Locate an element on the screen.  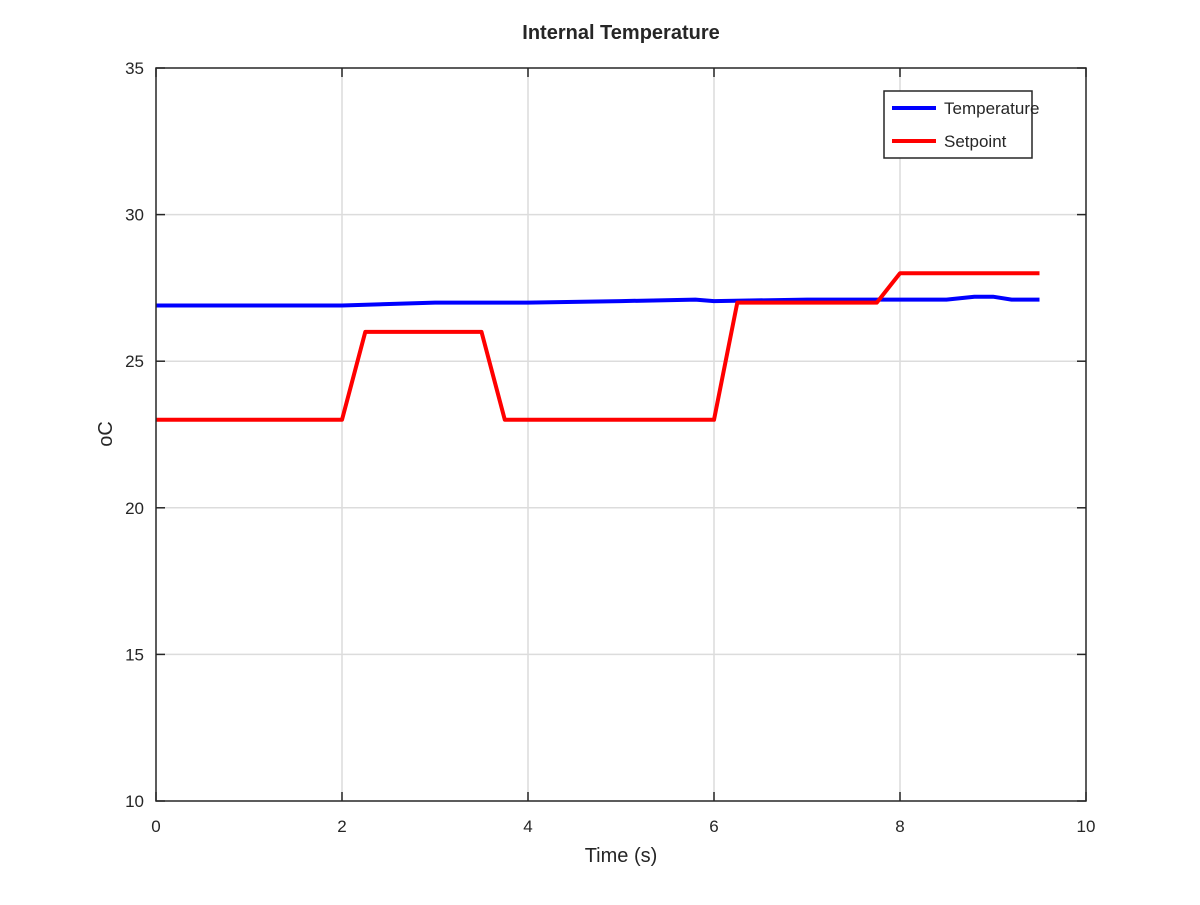
chart-title: Internal Temperature is located at coordinates (620, 33).